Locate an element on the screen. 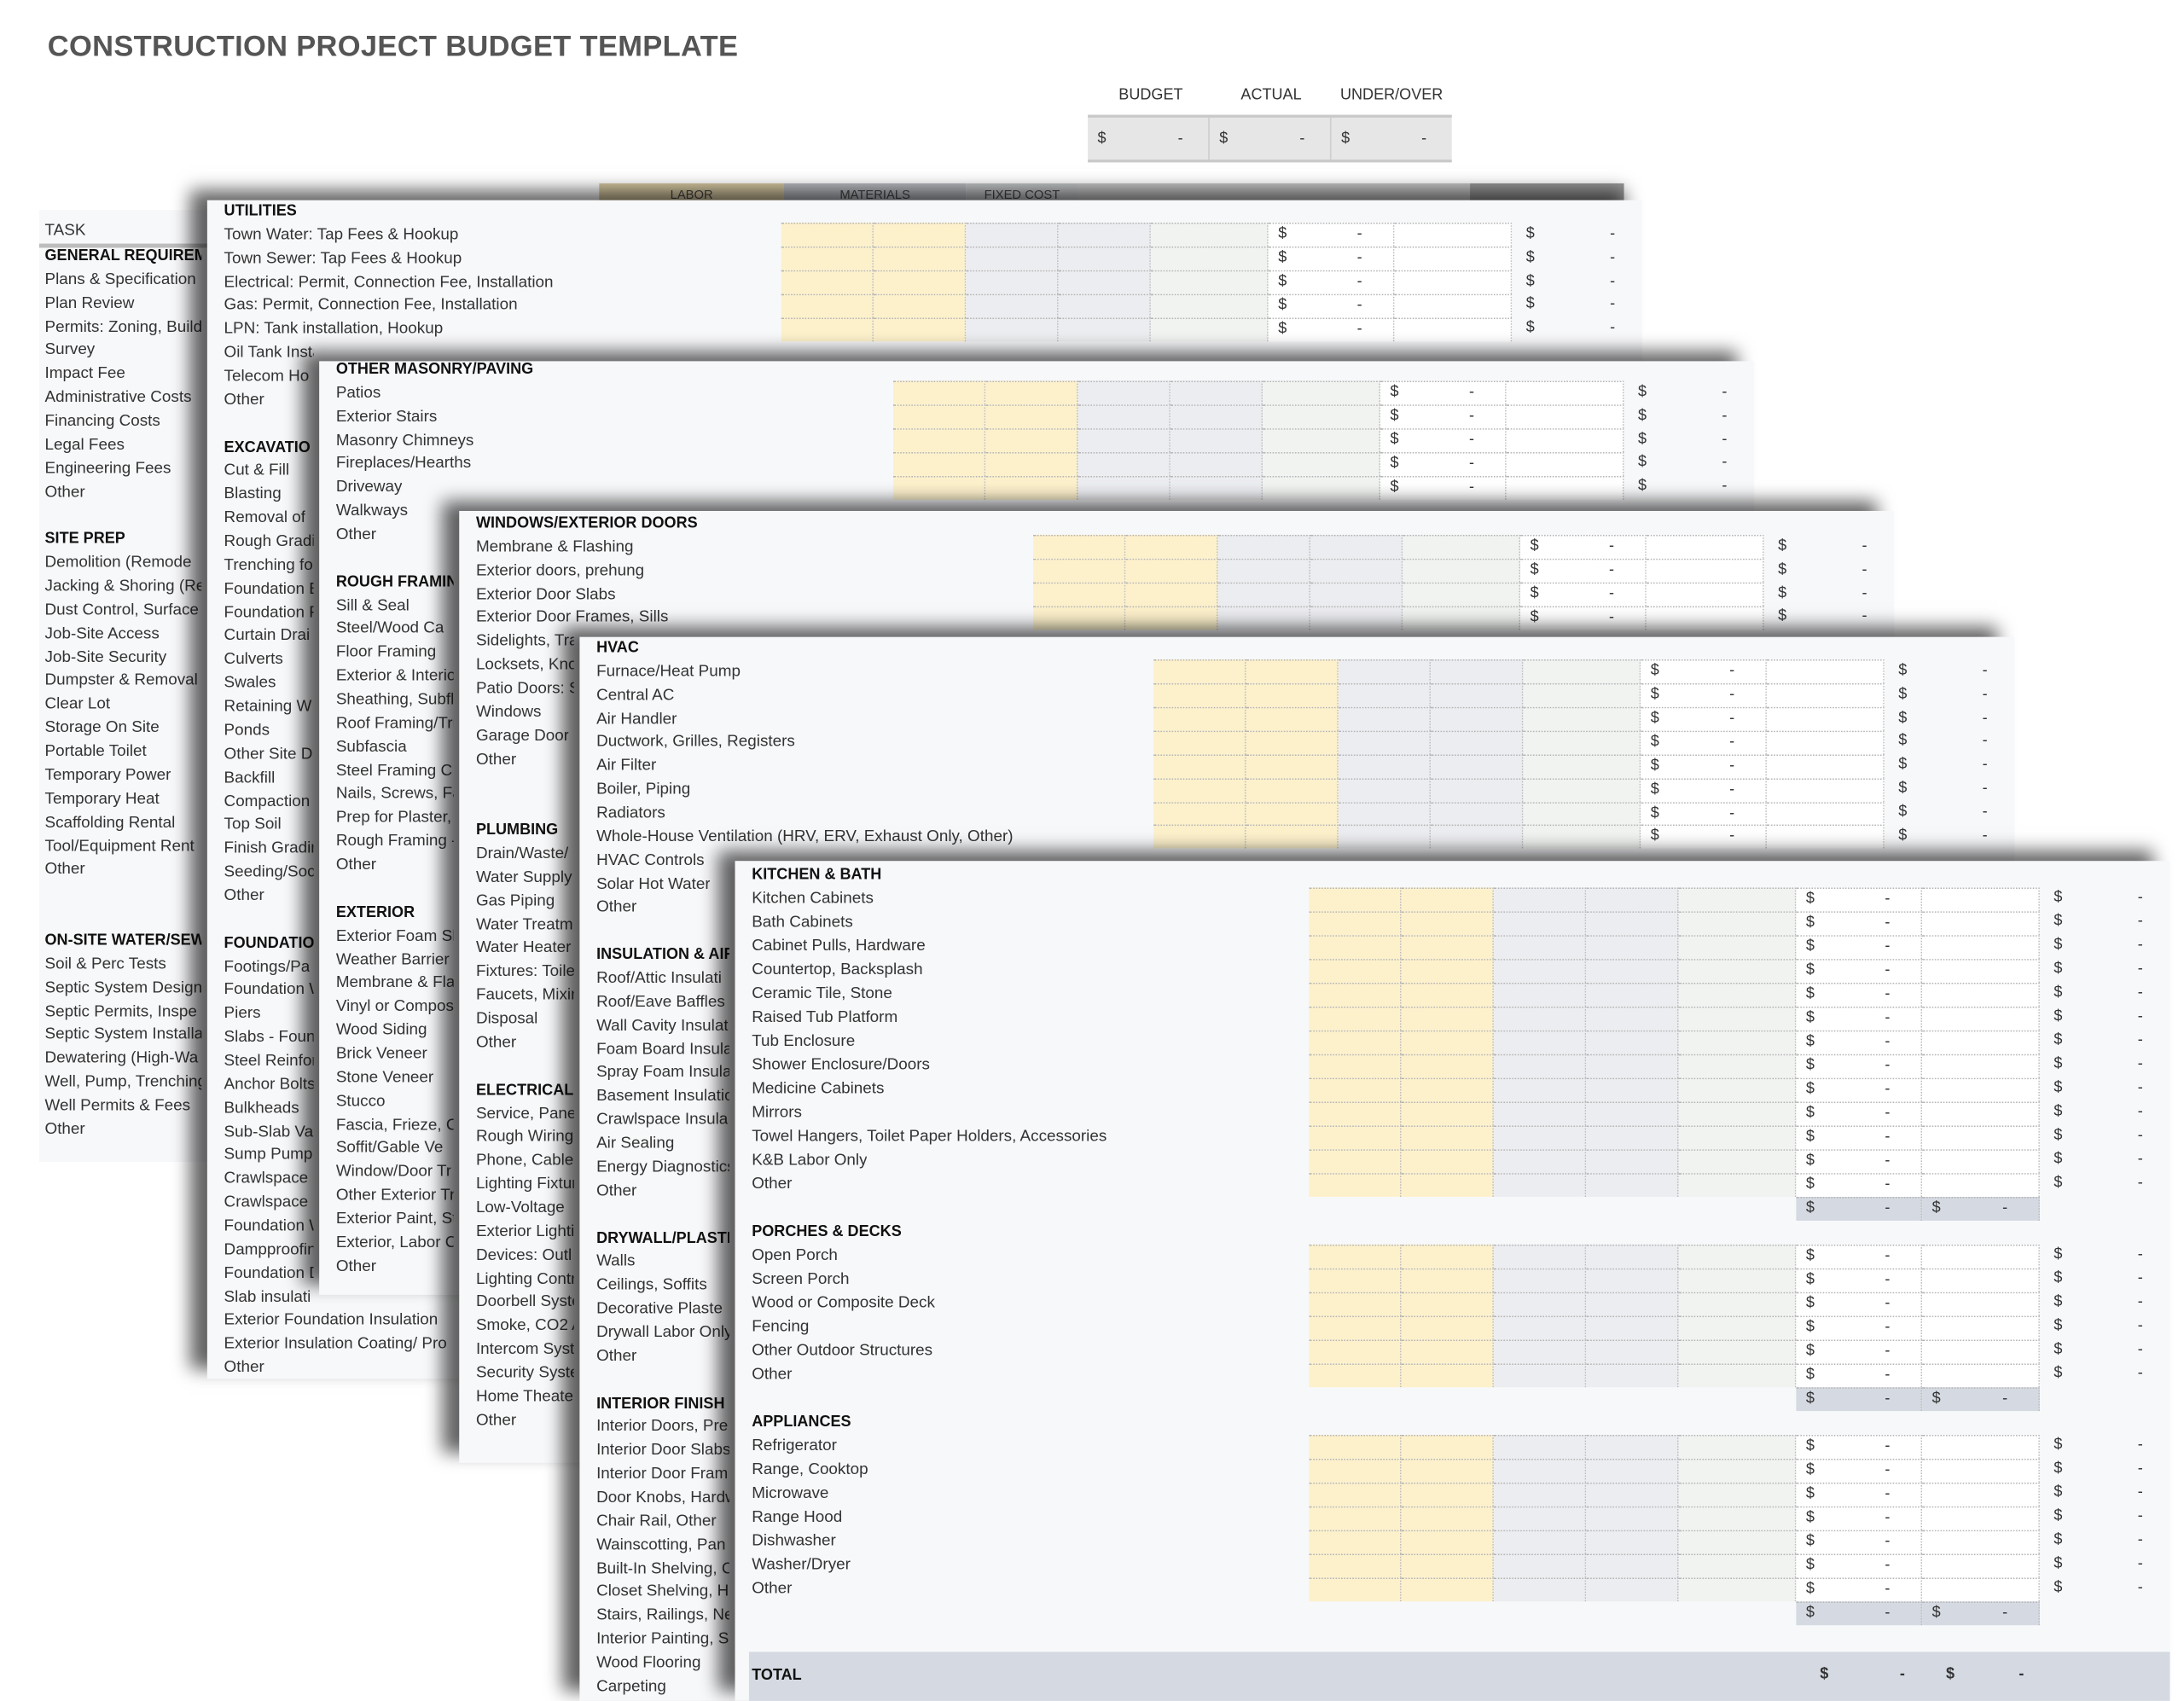 This screenshot has height=1701, width=2184. summary-actual-cell: $ - is located at coordinates (1271, 138).